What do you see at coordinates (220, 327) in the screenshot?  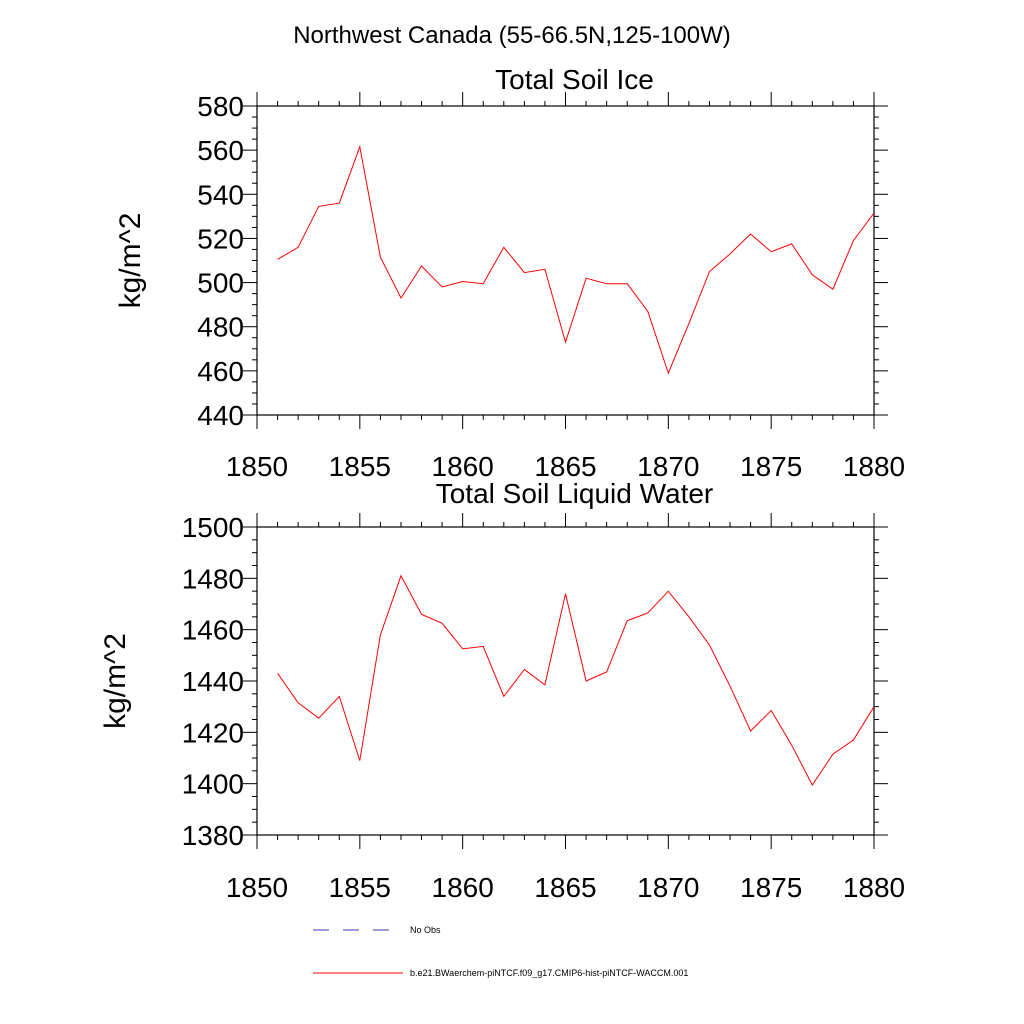 I see `y-tick-label: 480` at bounding box center [220, 327].